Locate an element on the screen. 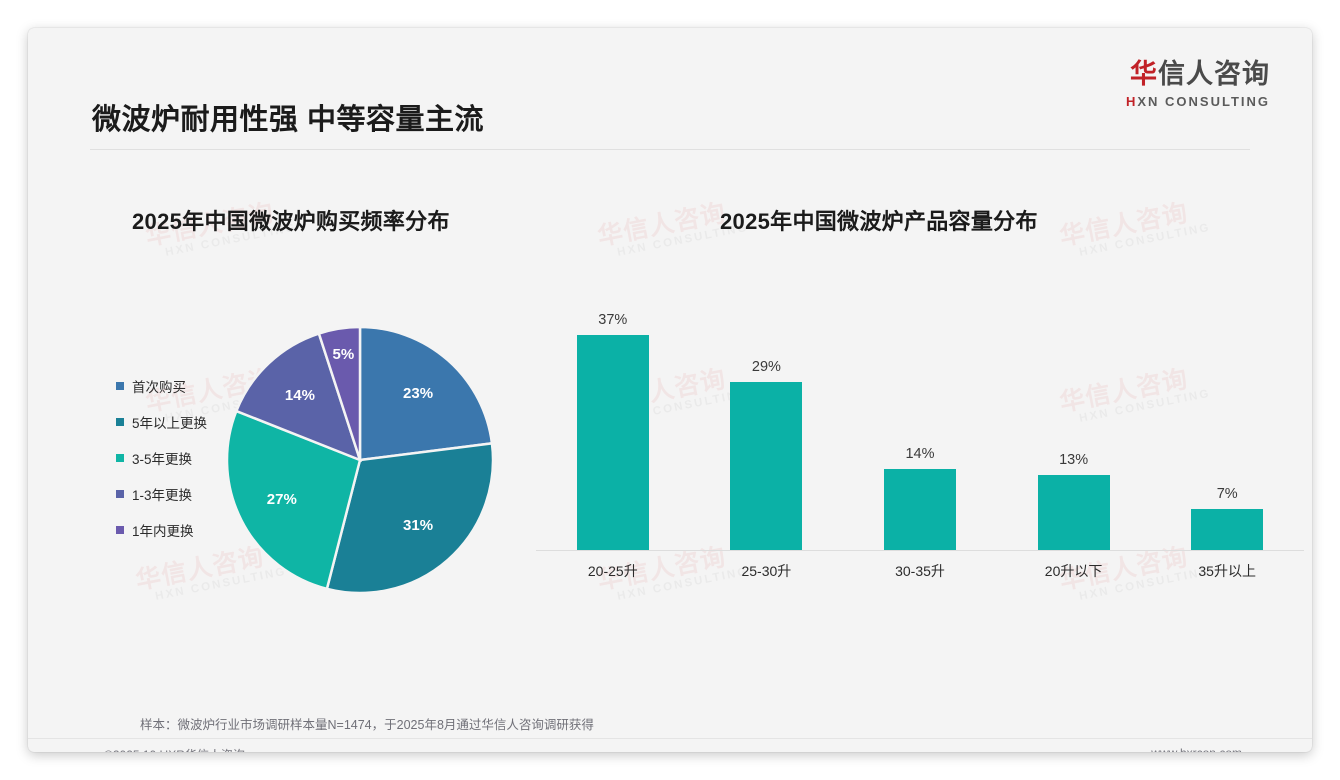 This screenshot has width=1340, height=780. logo-en-accent-char: H is located at coordinates (1131, 101).